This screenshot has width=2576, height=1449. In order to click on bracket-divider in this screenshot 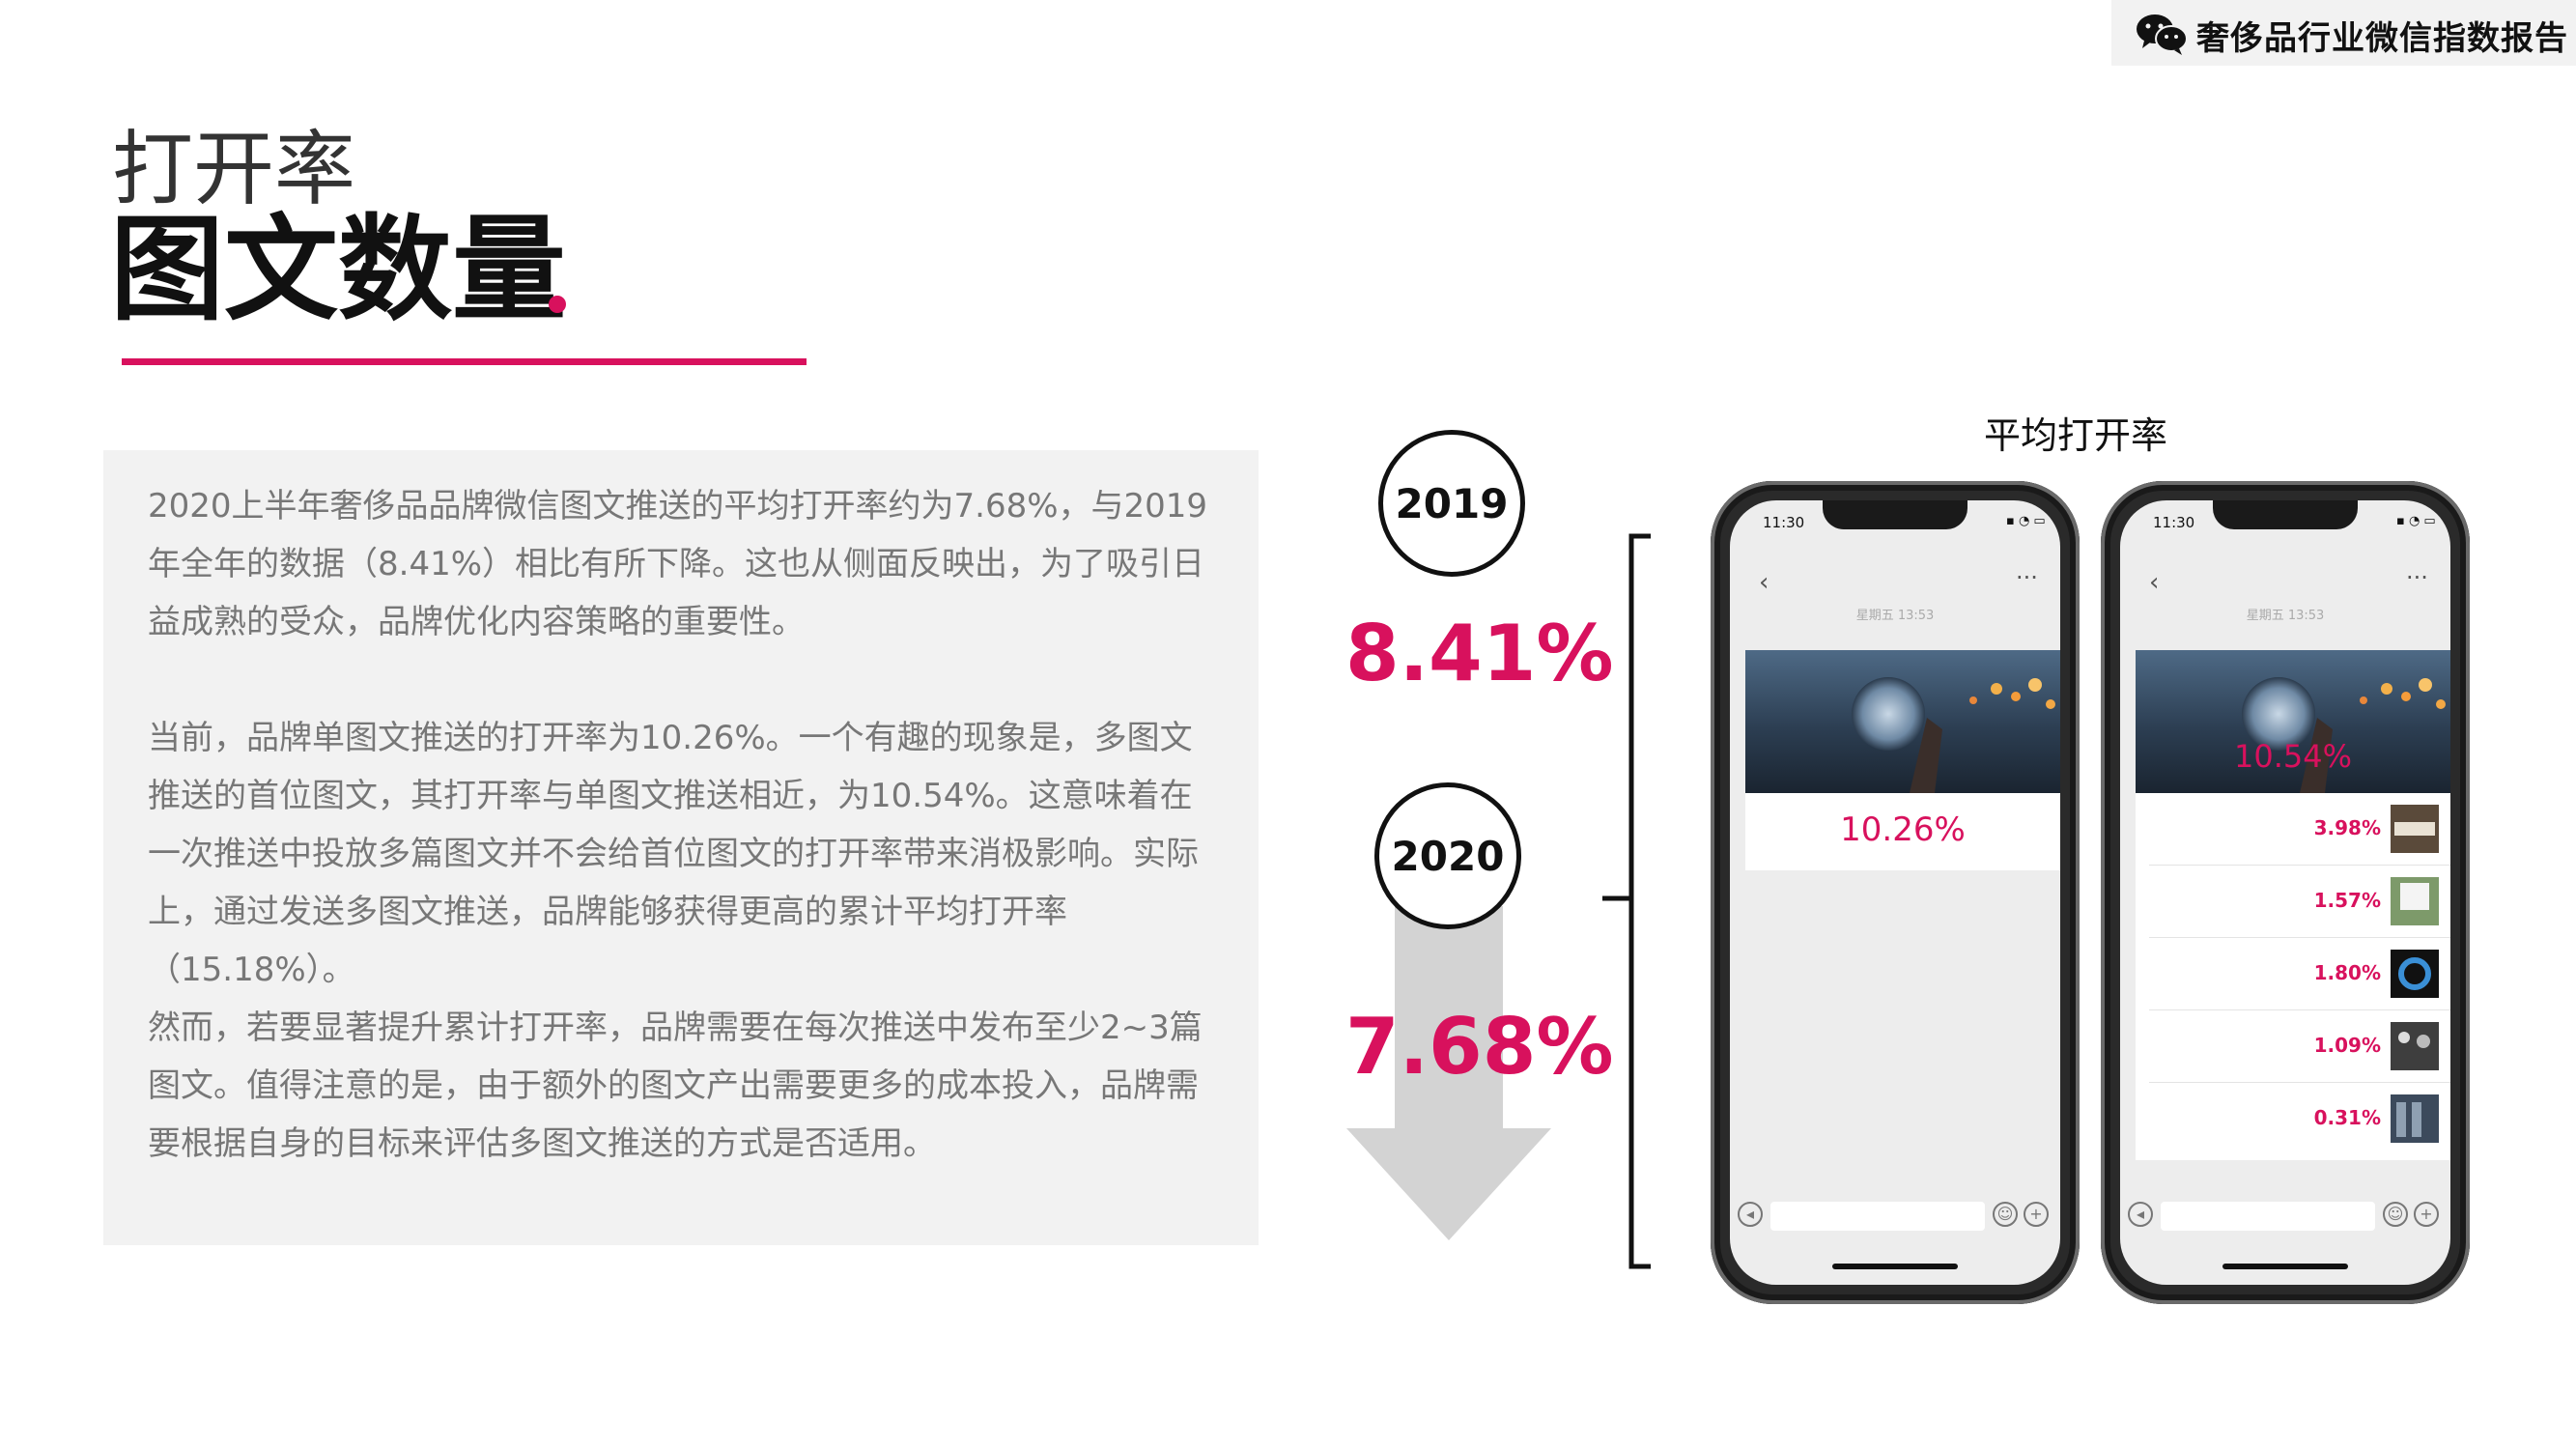, I will do `click(1626, 901)`.